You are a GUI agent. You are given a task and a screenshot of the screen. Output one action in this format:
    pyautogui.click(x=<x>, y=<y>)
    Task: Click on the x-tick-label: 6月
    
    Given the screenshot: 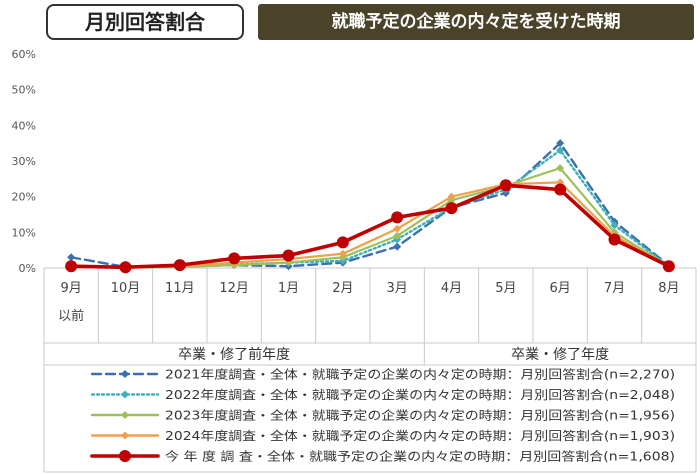 What is the action you would take?
    pyautogui.click(x=560, y=288)
    